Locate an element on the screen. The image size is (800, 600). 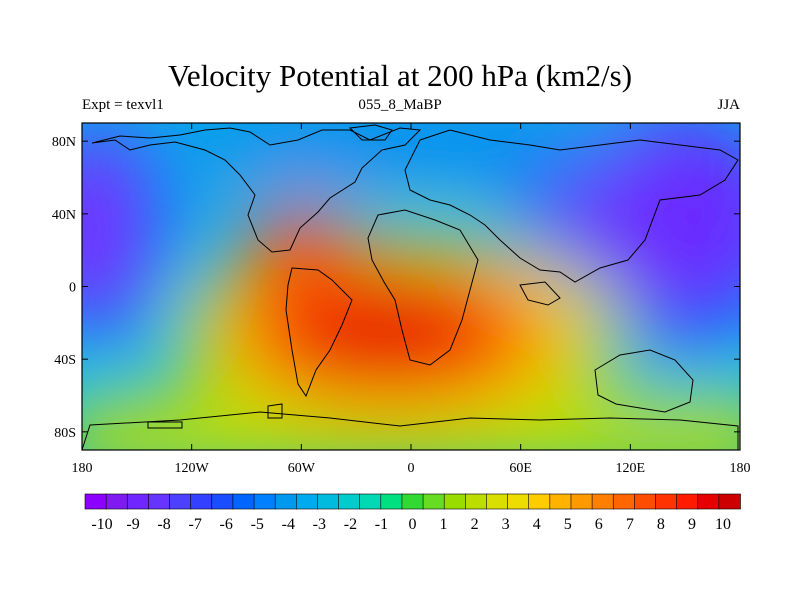
colorbar-label: 4 is located at coordinates (537, 524).